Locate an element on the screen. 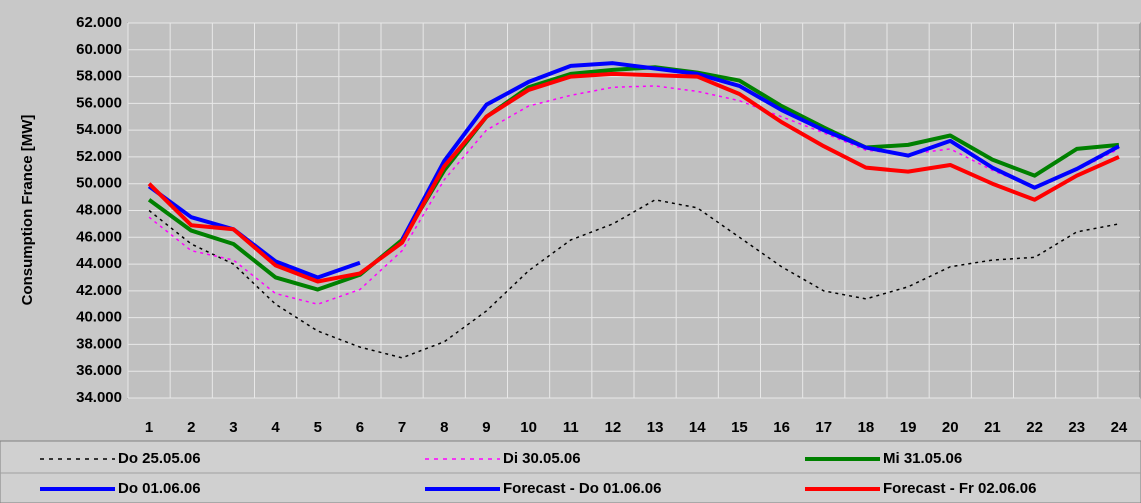  y-tick-label: 36.000 is located at coordinates (99, 370).